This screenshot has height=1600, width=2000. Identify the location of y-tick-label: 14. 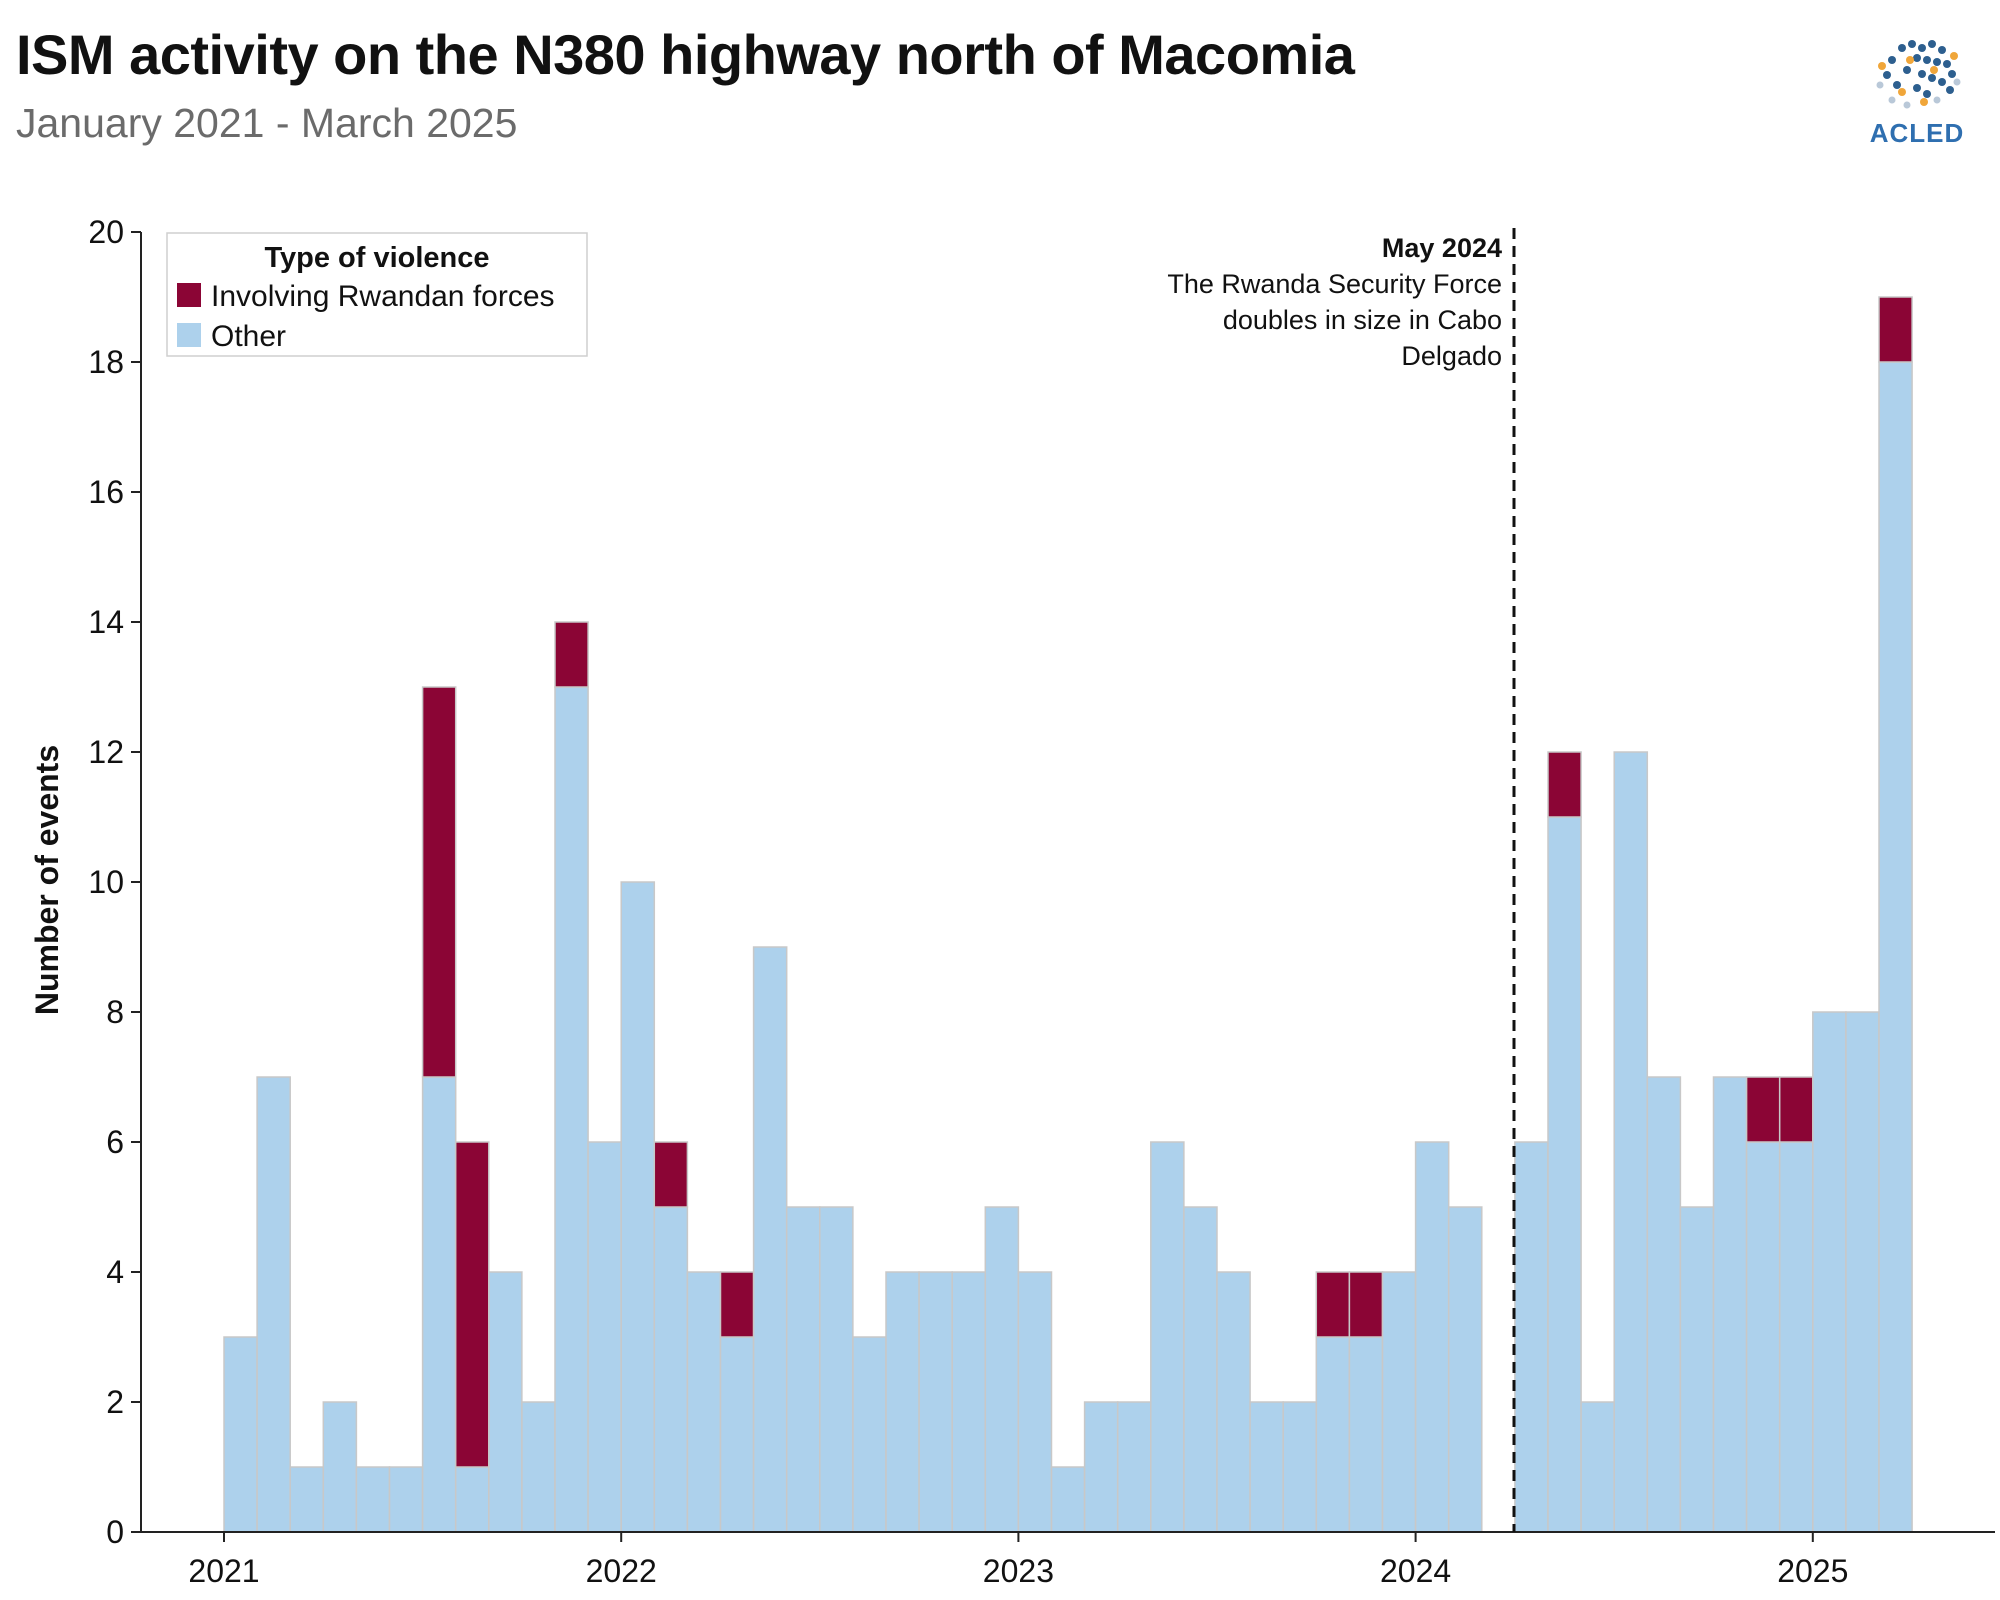
(106, 622).